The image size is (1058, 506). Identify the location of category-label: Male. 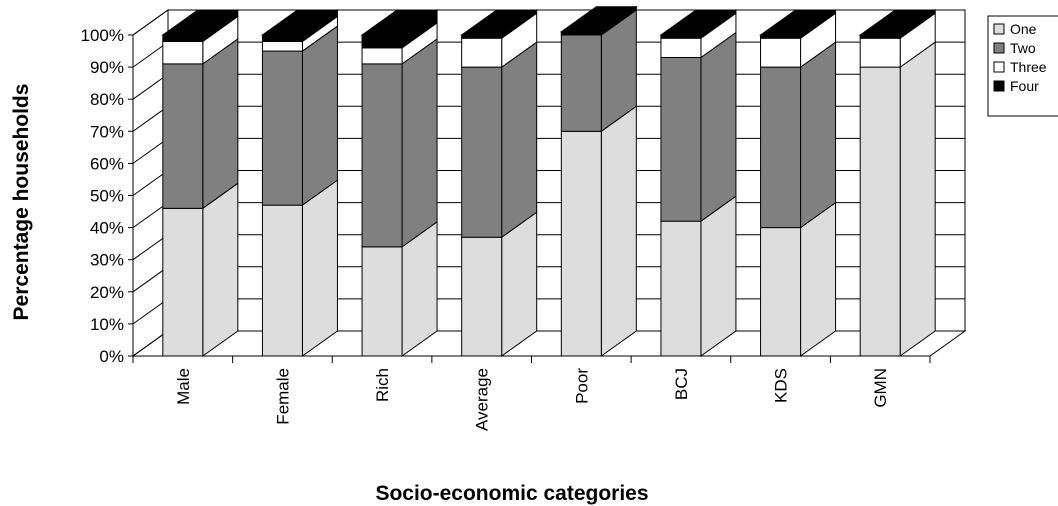
(183, 386).